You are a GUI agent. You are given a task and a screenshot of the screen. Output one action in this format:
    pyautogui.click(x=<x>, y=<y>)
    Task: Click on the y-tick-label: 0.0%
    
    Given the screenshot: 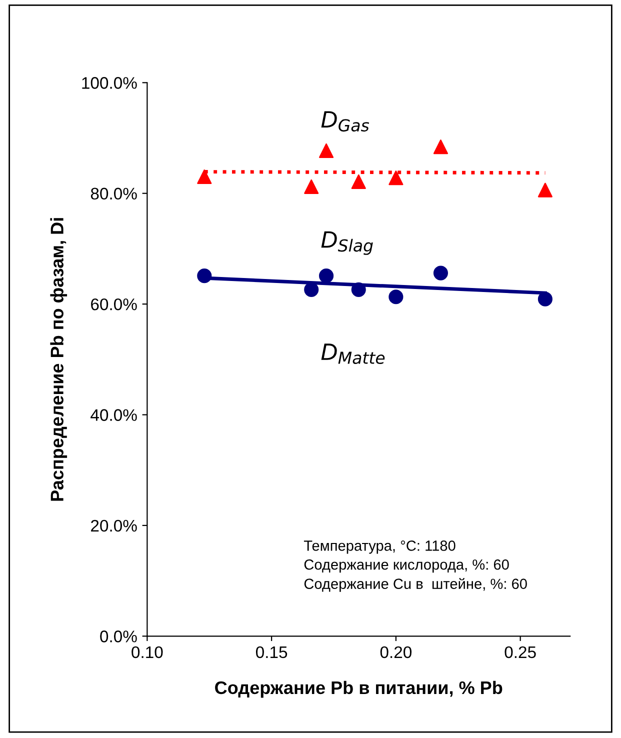 What is the action you would take?
    pyautogui.click(x=118, y=636)
    